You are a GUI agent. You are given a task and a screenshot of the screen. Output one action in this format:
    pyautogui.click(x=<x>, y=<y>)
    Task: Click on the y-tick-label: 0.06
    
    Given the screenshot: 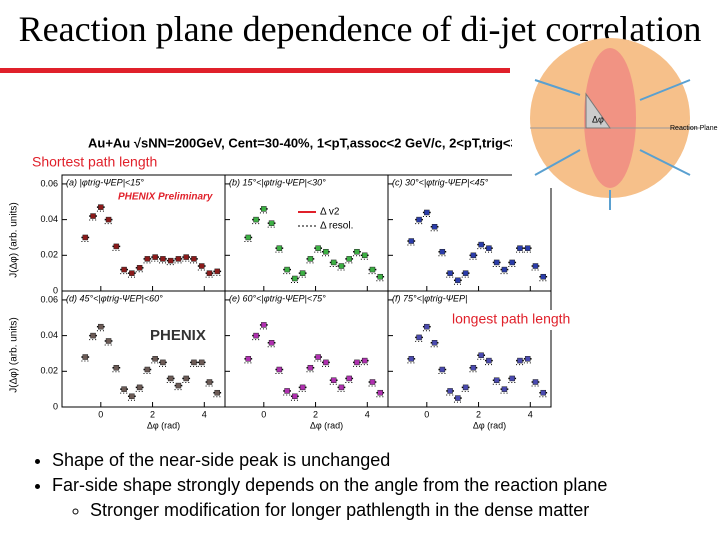 What is the action you would take?
    pyautogui.click(x=49, y=183)
    